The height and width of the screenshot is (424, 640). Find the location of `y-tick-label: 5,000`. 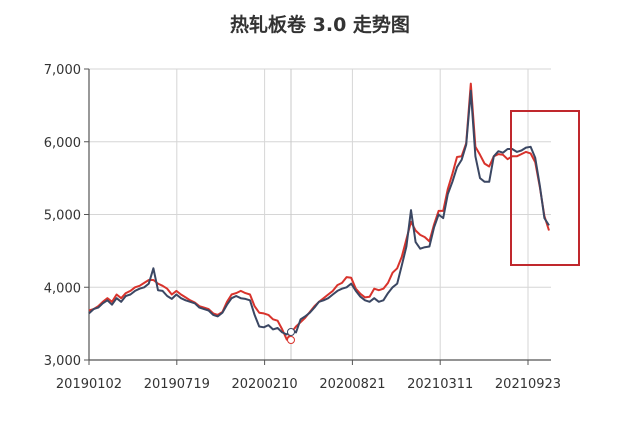

y-tick-label: 5,000 is located at coordinates (62, 216).